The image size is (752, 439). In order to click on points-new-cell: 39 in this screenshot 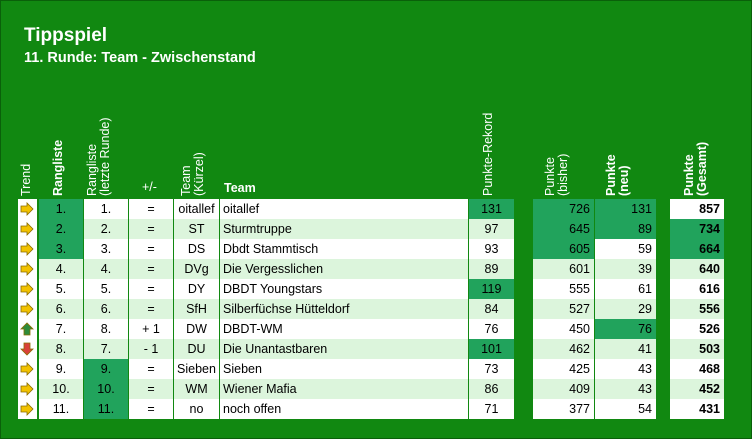, I will do `click(625, 269)`.